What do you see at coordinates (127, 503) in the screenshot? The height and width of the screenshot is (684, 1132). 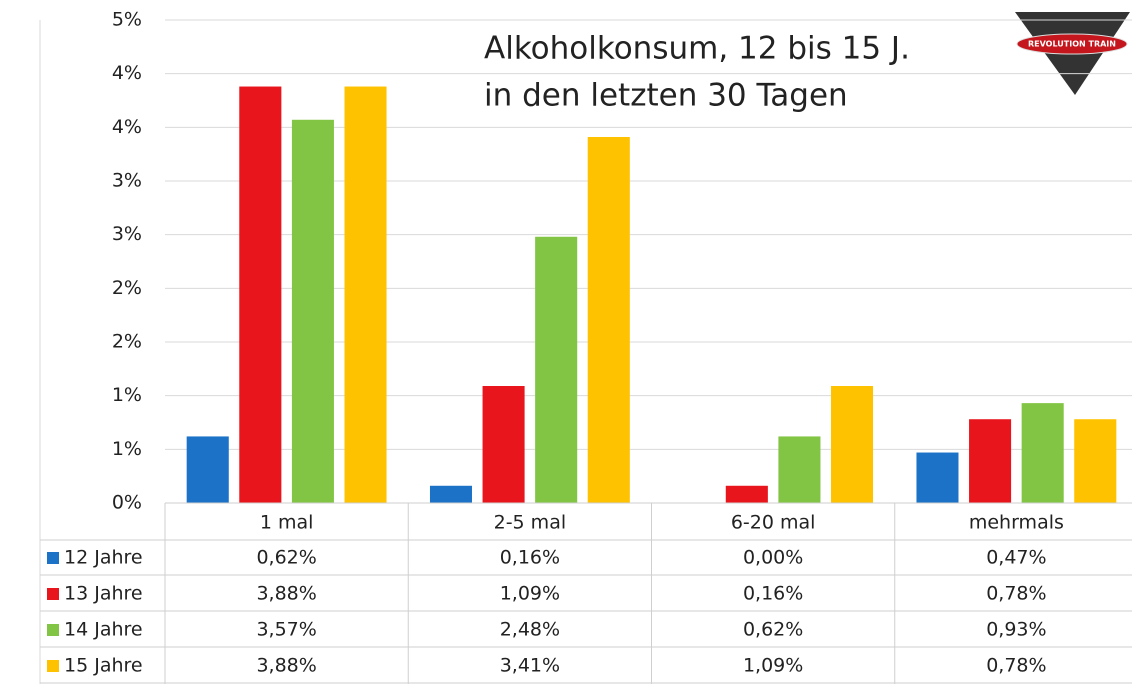 I see `y-tick-label: 0%` at bounding box center [127, 503].